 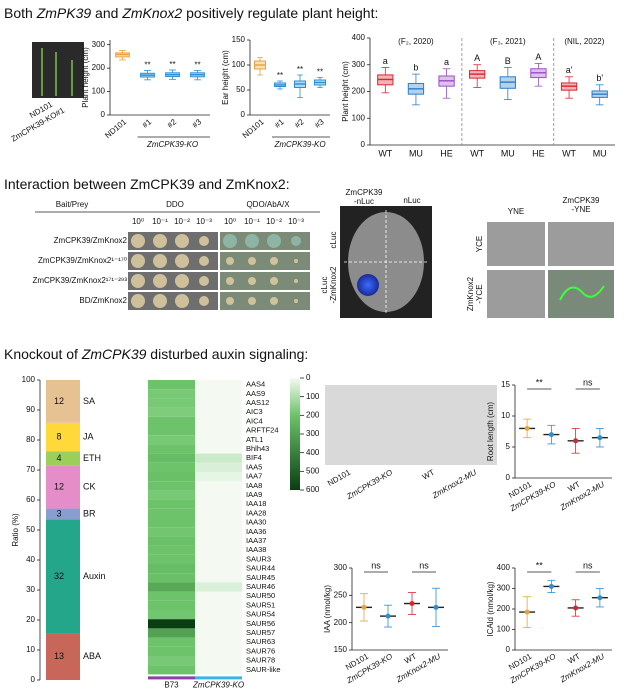 What do you see at coordinates (253, 128) in the screenshot?
I see `x-tick-label: ND101` at bounding box center [253, 128].